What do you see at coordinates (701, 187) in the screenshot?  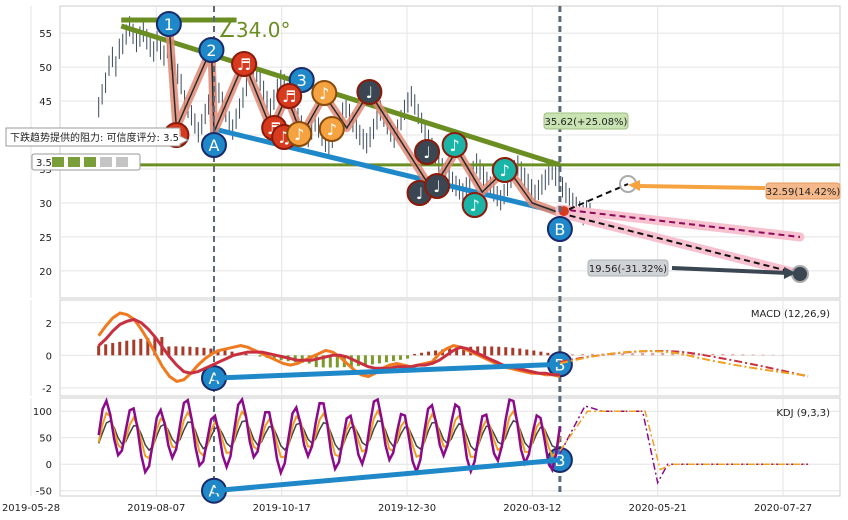 I see `arrow-mid` at bounding box center [701, 187].